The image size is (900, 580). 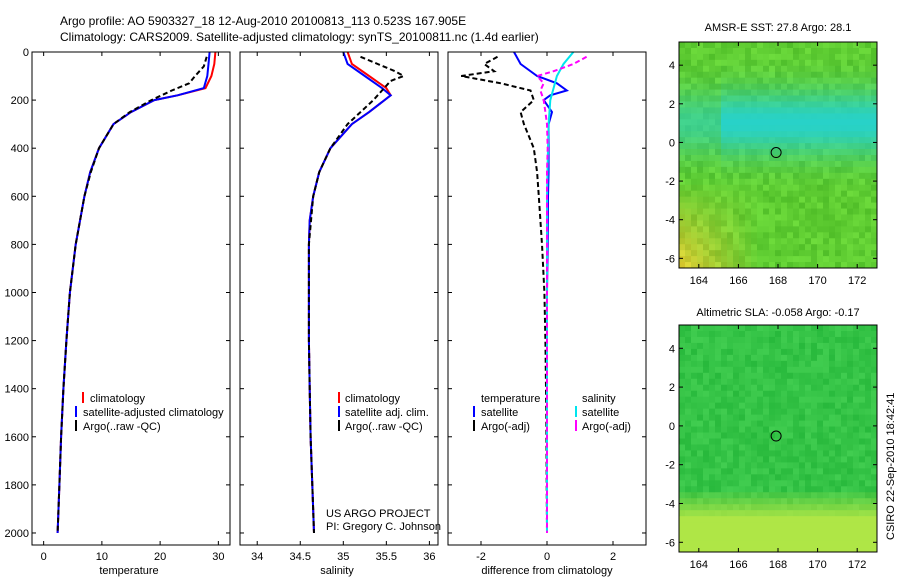 I want to click on difference-legend-salinity-satellite: satellite, so click(x=600, y=413).